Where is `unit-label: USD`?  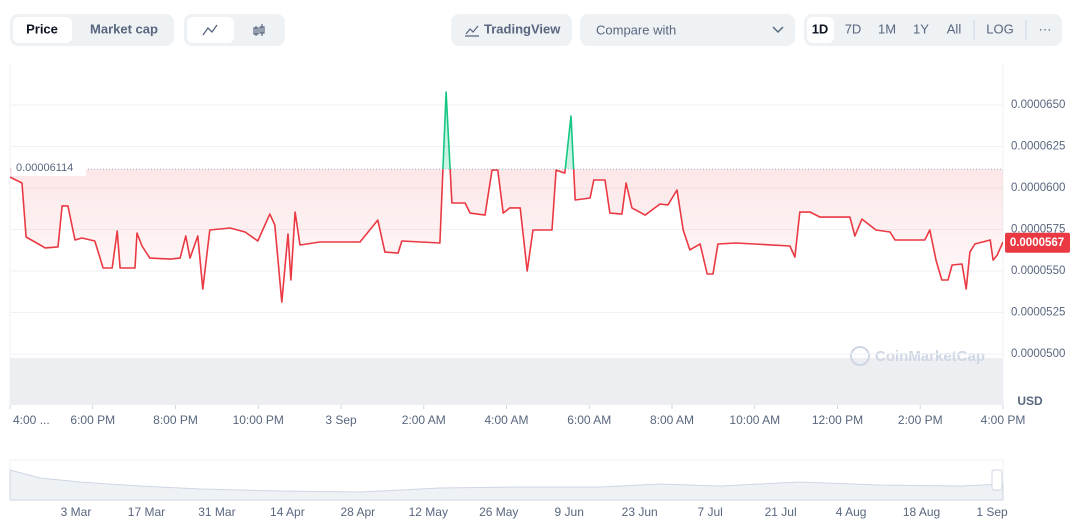 unit-label: USD is located at coordinates (1030, 401).